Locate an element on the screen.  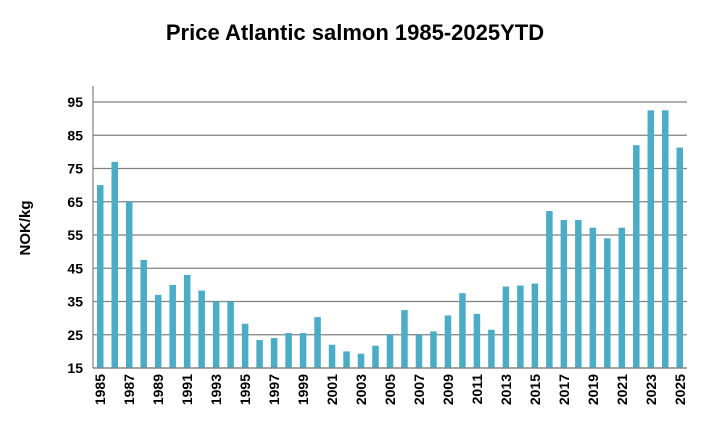
bar-1996 is located at coordinates (259, 354).